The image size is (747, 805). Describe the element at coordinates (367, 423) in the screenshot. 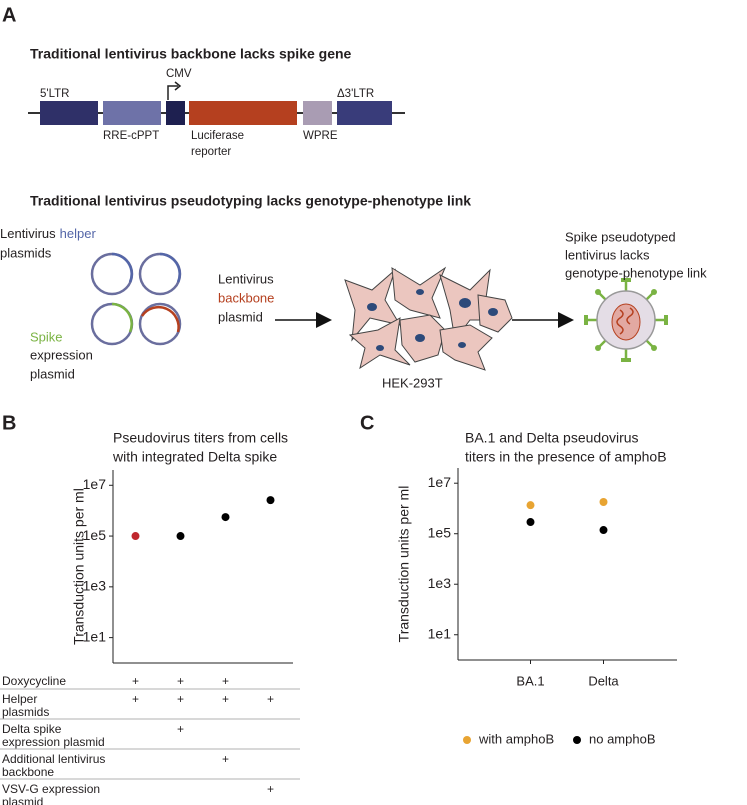

I see `panel-letter: C` at that location.